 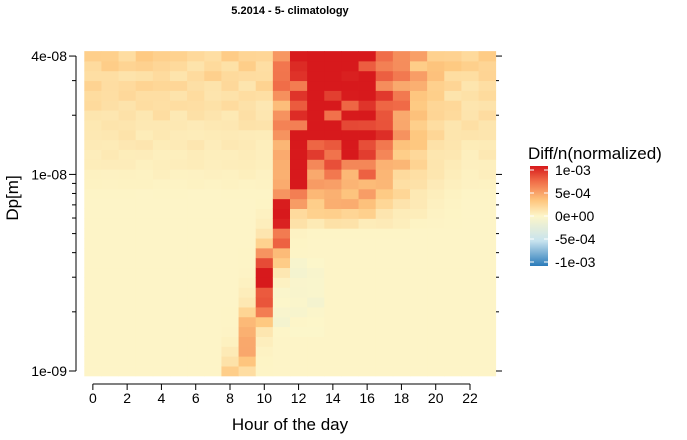 I want to click on legend-colorbar, so click(x=539, y=216).